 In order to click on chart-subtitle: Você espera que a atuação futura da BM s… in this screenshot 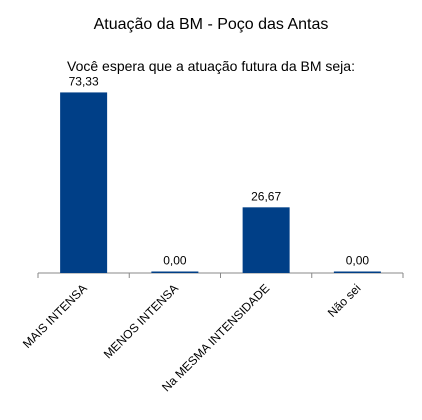, I will do `click(211, 66)`.